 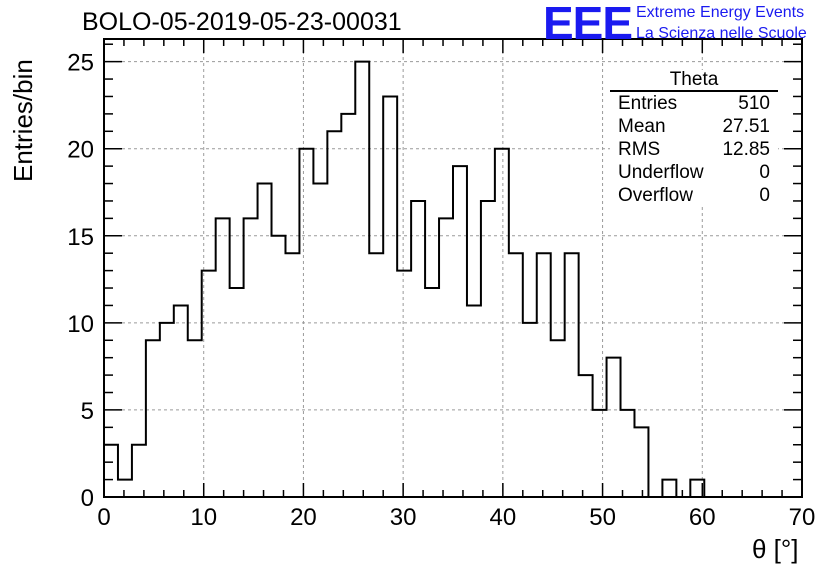 What do you see at coordinates (746, 126) in the screenshot?
I see `stats-value: 27.51` at bounding box center [746, 126].